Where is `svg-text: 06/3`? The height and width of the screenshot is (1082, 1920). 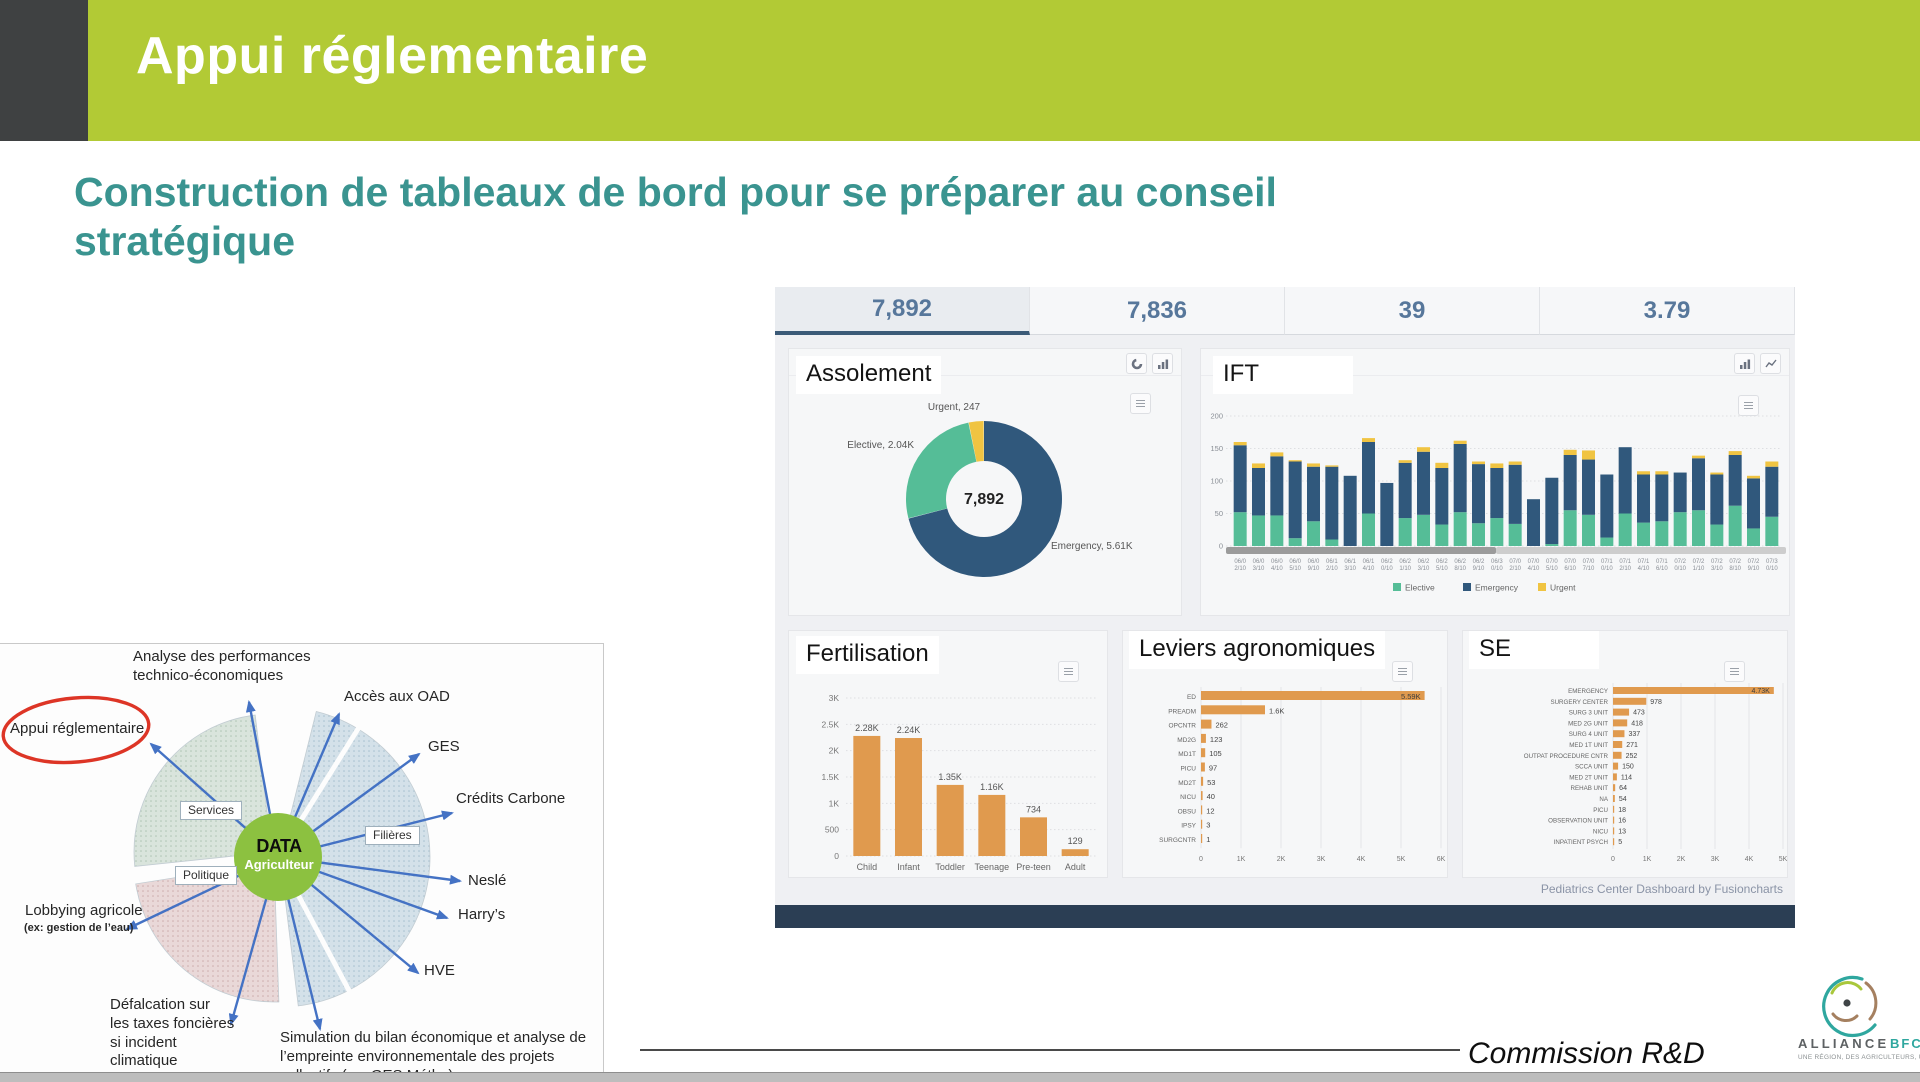
svg-text: 06/3 is located at coordinates (1497, 562).